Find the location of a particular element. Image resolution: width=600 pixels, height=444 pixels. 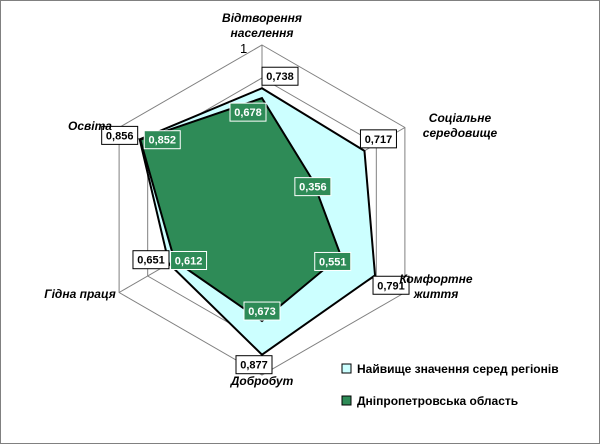

value-label-region-text: 0,678 is located at coordinates (248, 113).